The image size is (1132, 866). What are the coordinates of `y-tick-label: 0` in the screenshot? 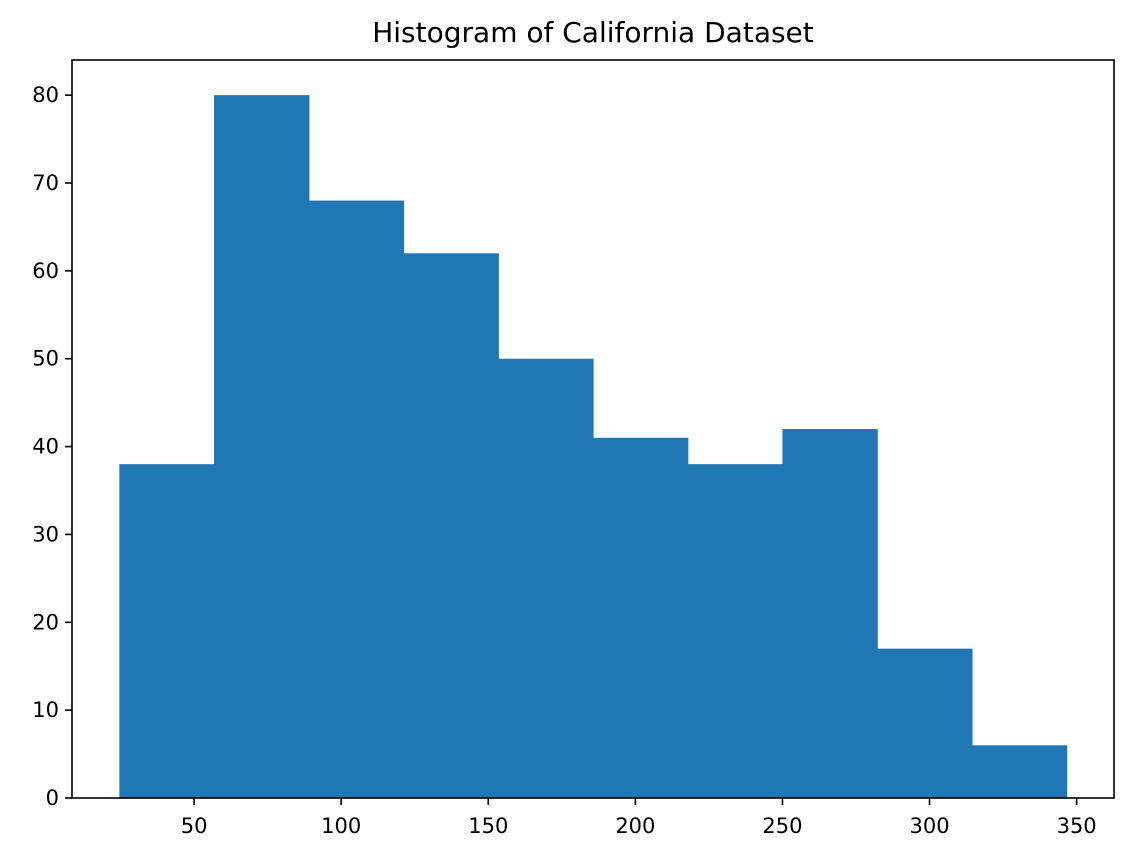 It's located at (52, 798).